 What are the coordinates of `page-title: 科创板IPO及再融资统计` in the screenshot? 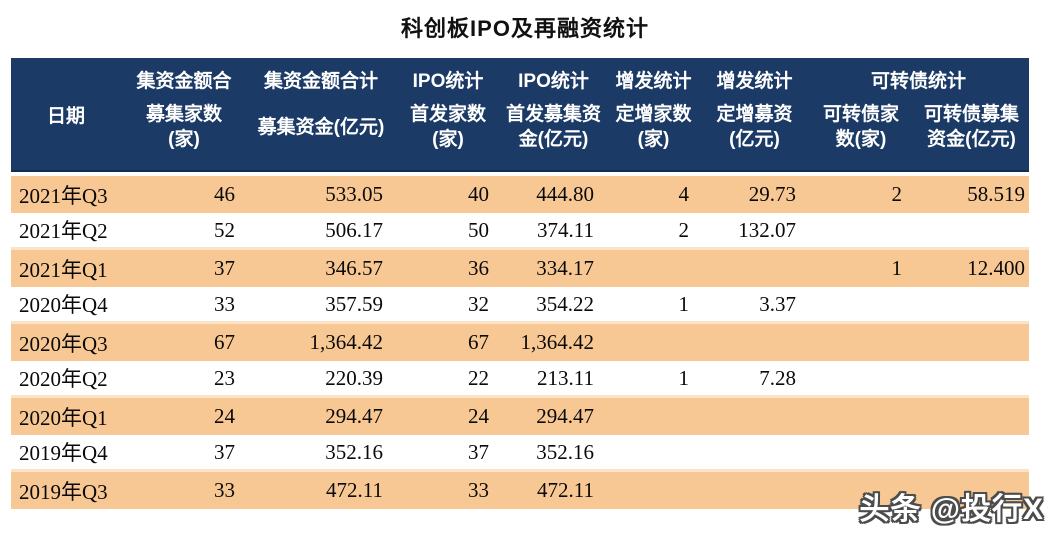 It's located at (525, 28).